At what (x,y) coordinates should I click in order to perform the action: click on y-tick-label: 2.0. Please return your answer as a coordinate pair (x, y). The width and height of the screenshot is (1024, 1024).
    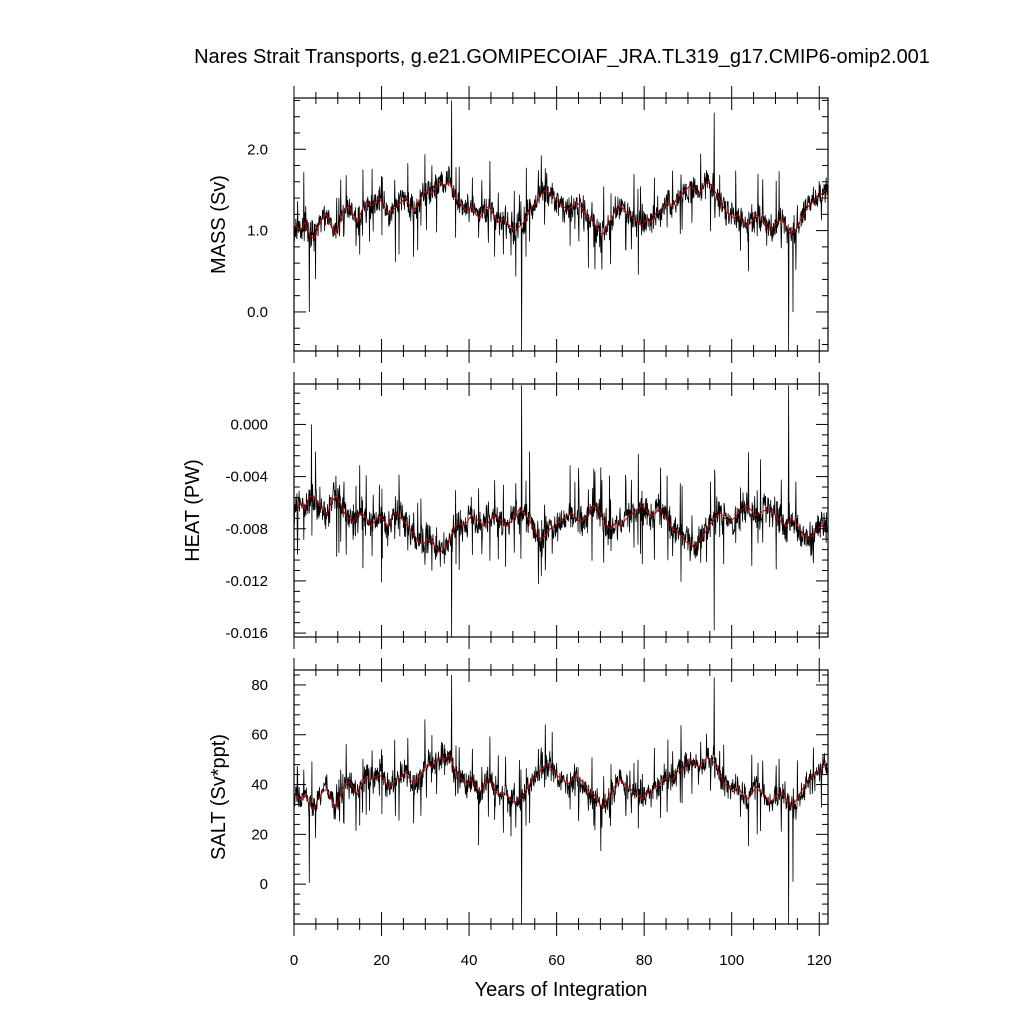
    Looking at the image, I should click on (257, 149).